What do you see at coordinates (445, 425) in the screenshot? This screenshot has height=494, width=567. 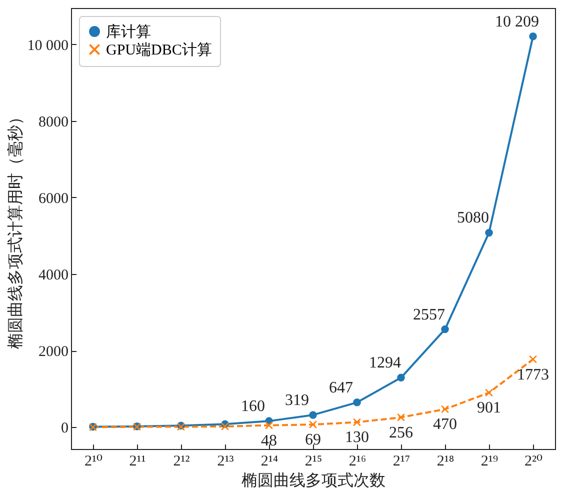 I see `data-label: 470` at bounding box center [445, 425].